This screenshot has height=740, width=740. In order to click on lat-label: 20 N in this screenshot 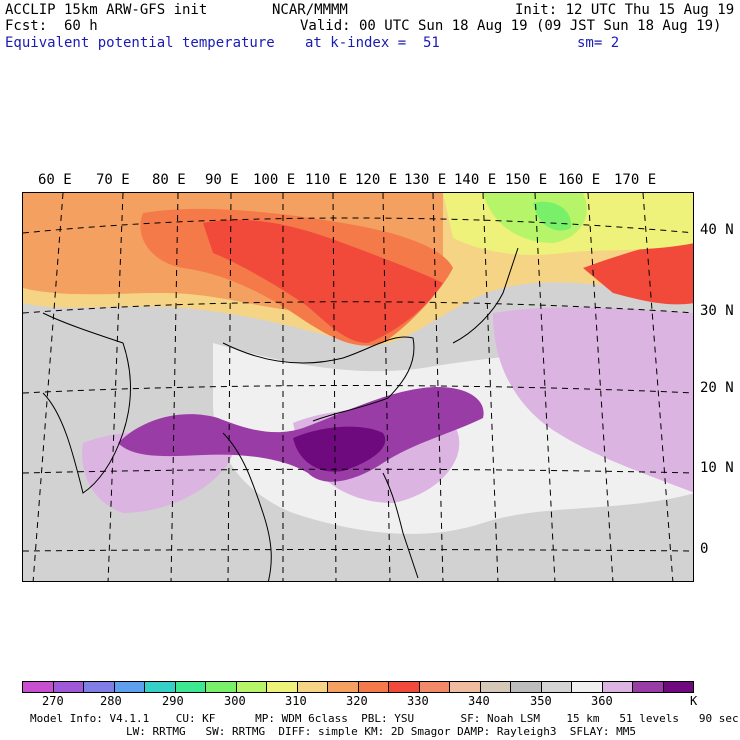, I will do `click(717, 388)`.